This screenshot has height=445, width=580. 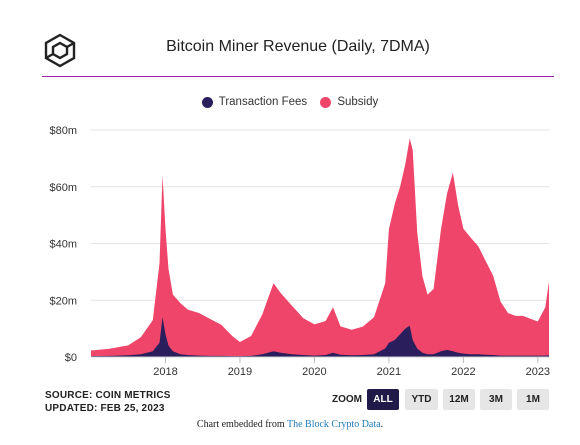 What do you see at coordinates (496, 399) in the screenshot?
I see `zoom-3m-button: 3M` at bounding box center [496, 399].